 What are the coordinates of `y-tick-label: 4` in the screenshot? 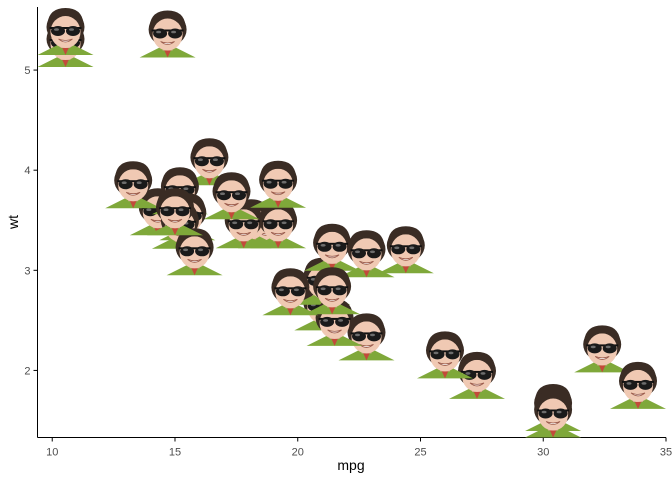 It's located at (27, 171).